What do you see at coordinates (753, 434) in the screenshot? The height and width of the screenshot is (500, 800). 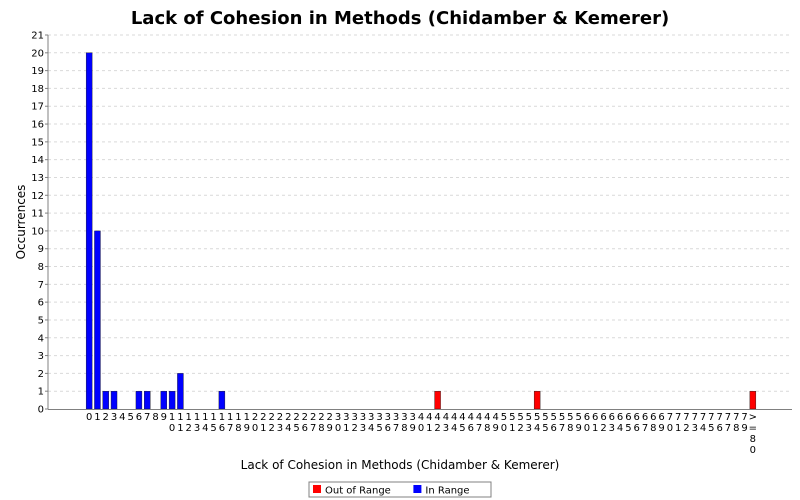 I see `x-tick-label: > = 8 0` at bounding box center [753, 434].